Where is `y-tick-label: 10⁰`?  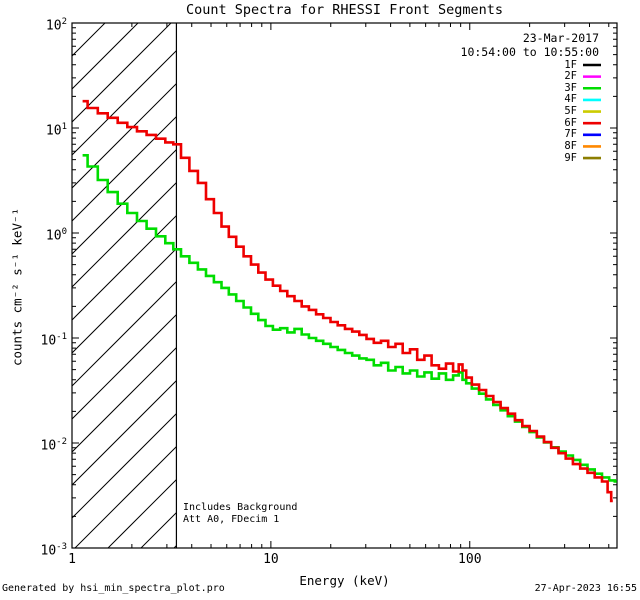 y-tick-label: 10⁰ is located at coordinates (56, 235).